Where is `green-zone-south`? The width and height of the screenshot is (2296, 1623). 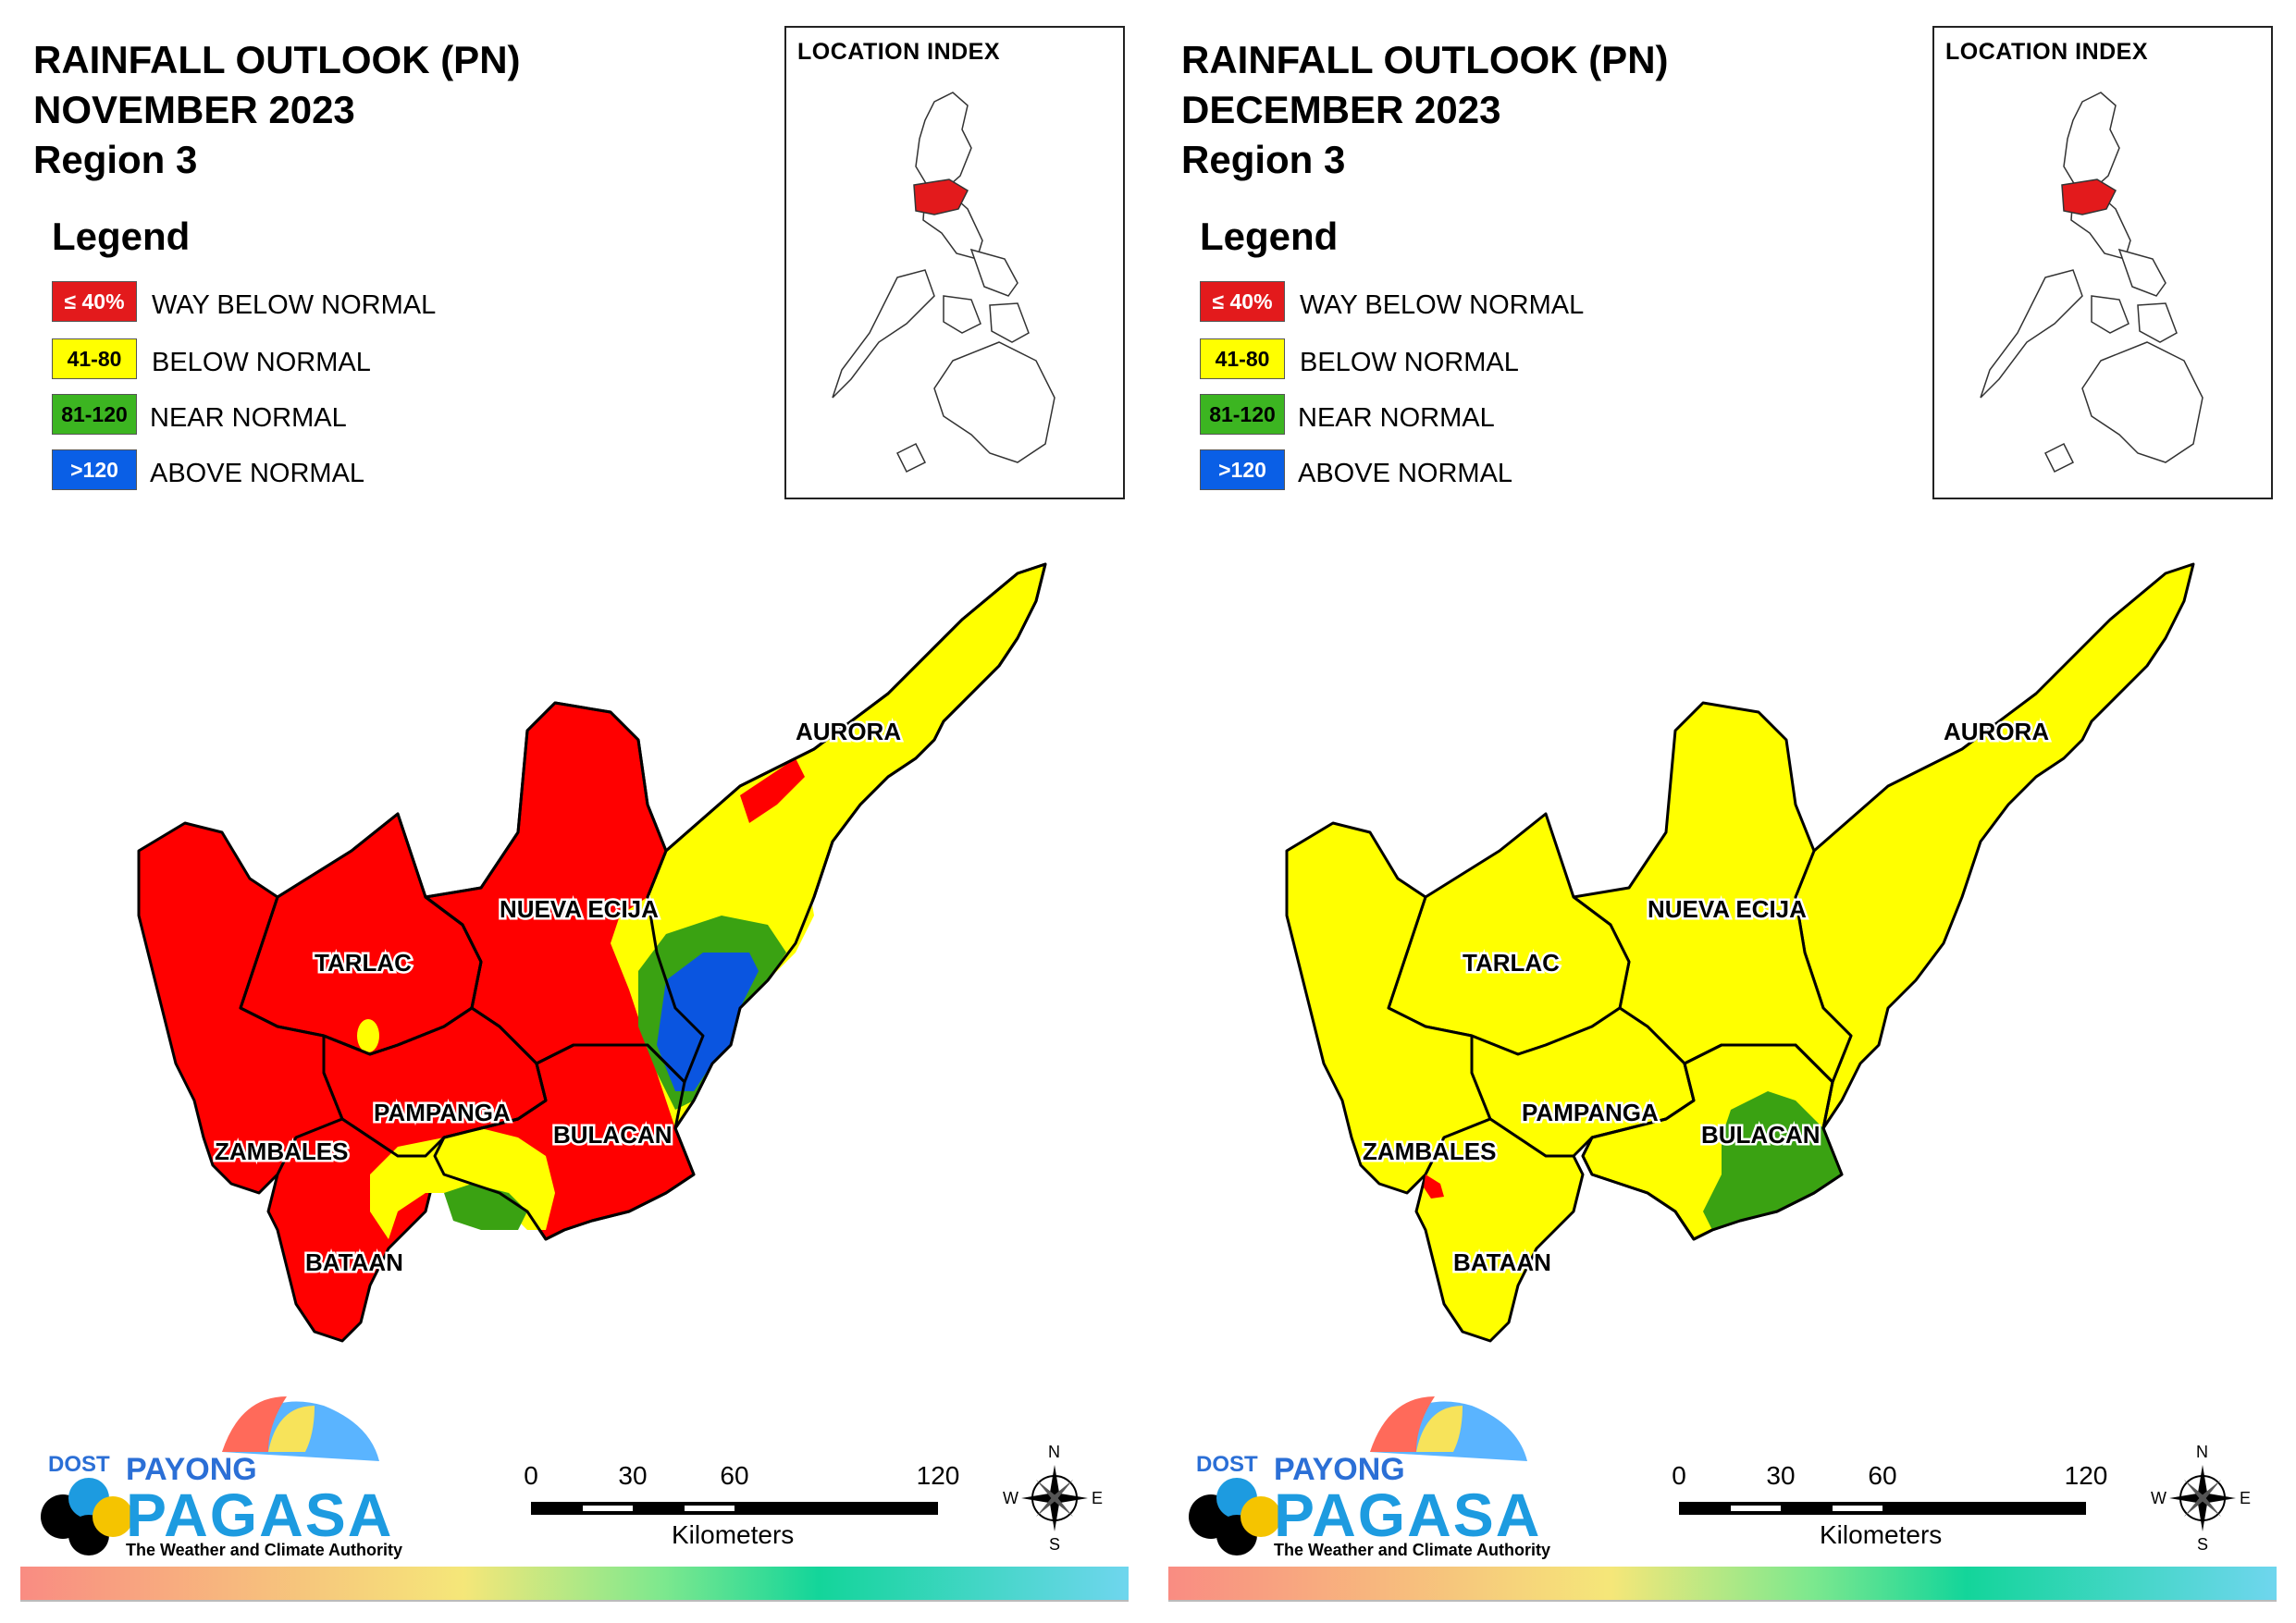 green-zone-south is located at coordinates (485, 1207).